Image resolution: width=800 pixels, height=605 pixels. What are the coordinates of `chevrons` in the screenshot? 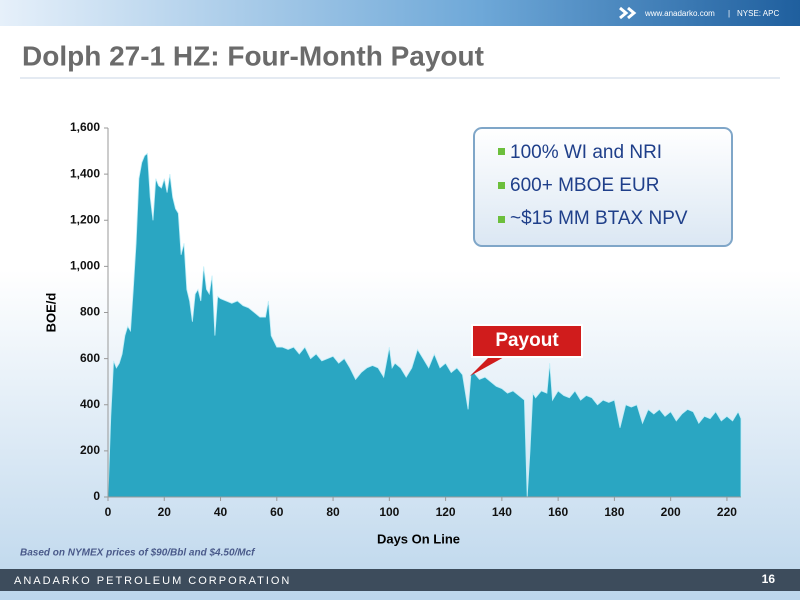 It's located at (628, 13).